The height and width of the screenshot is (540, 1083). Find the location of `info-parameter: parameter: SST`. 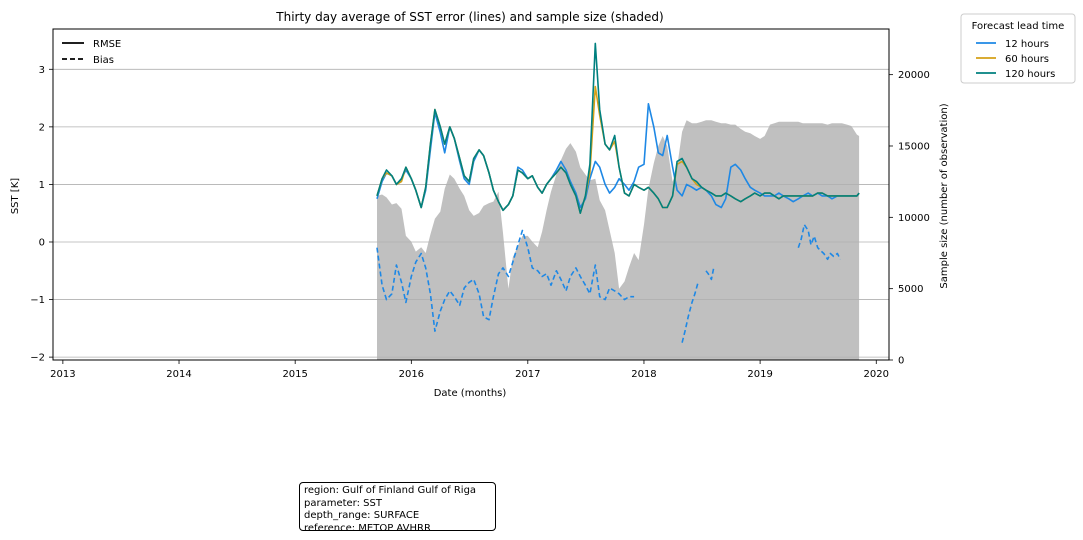

info-parameter: parameter: SST is located at coordinates (343, 503).